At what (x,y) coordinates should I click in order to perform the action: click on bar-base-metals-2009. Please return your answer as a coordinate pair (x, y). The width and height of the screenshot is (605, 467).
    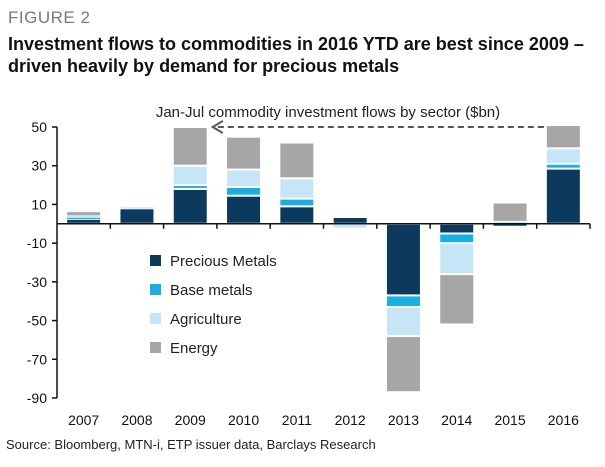
    Looking at the image, I should click on (190, 187).